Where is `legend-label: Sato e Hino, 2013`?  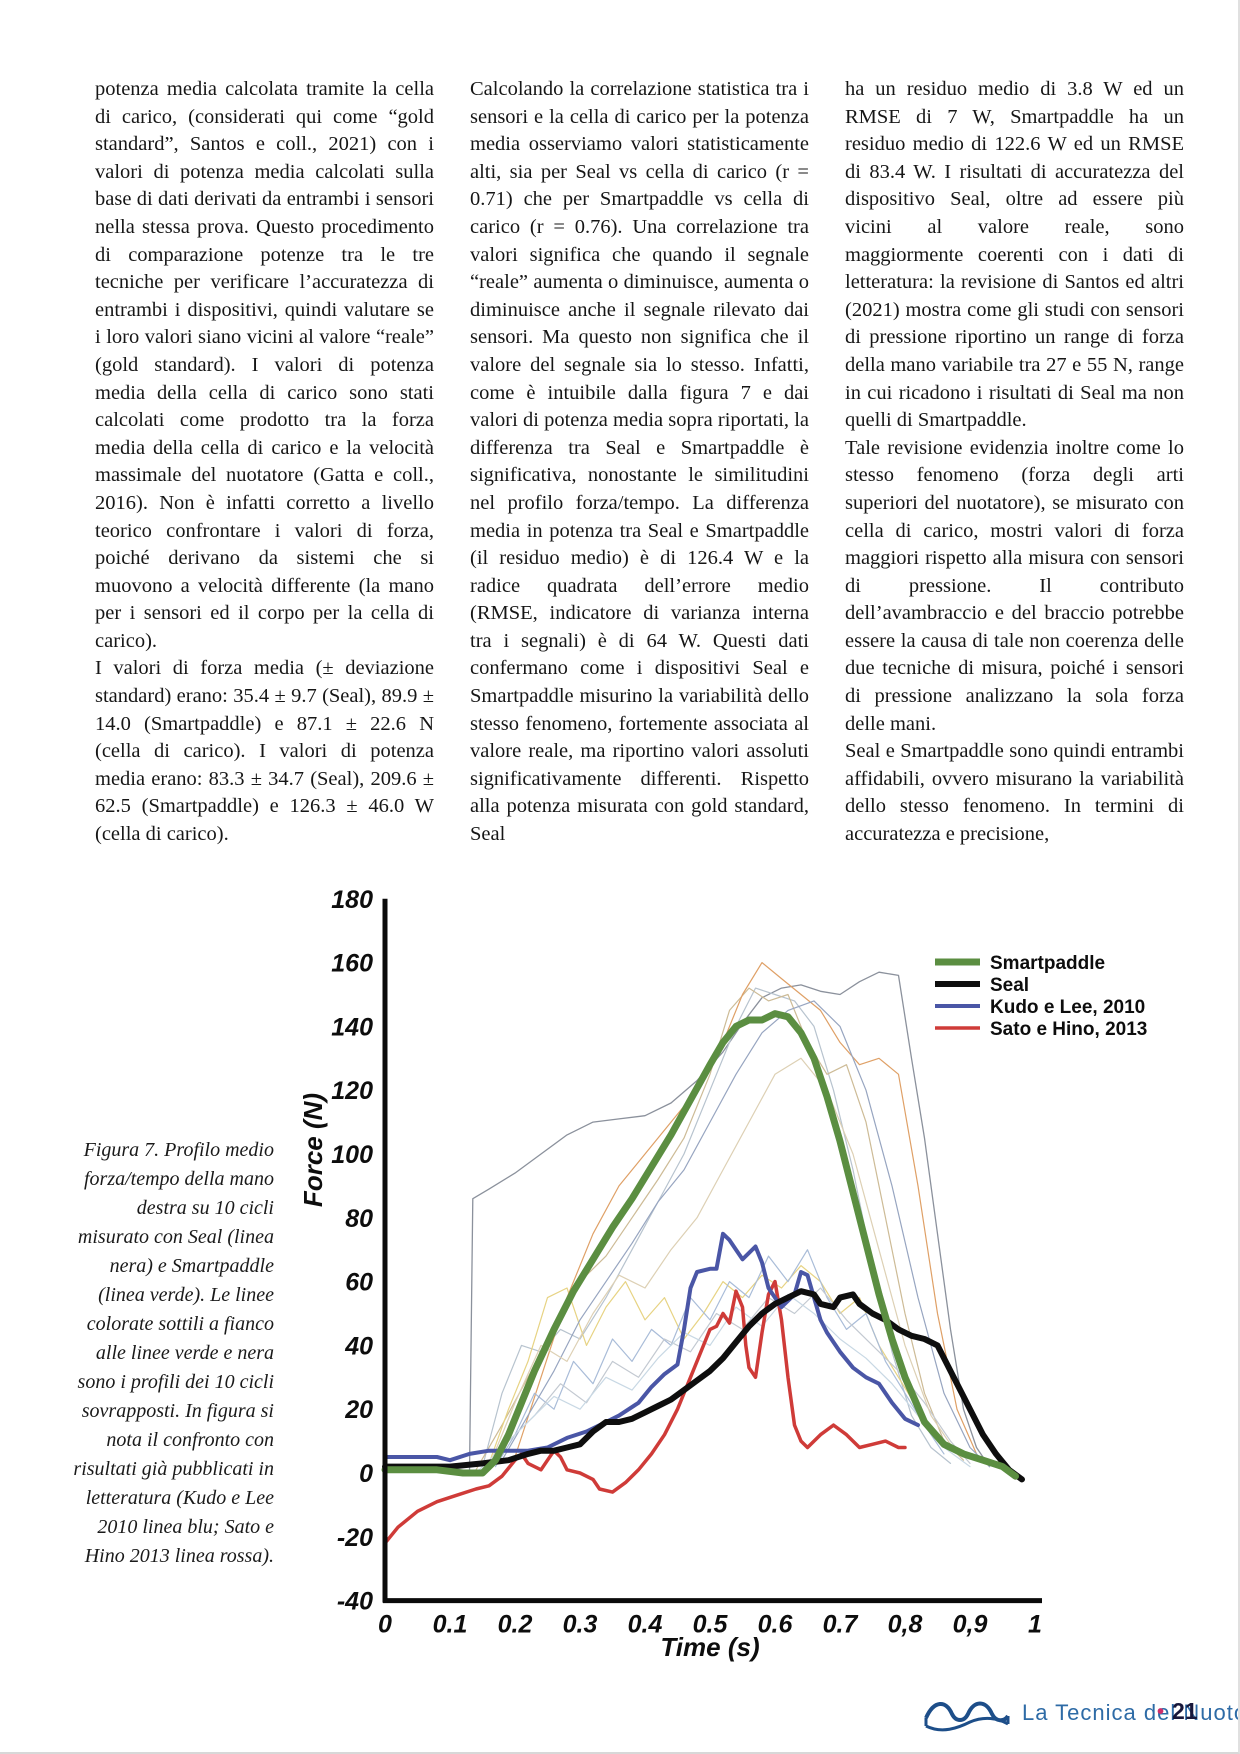
legend-label: Sato e Hino, 2013 is located at coordinates (1068, 1029).